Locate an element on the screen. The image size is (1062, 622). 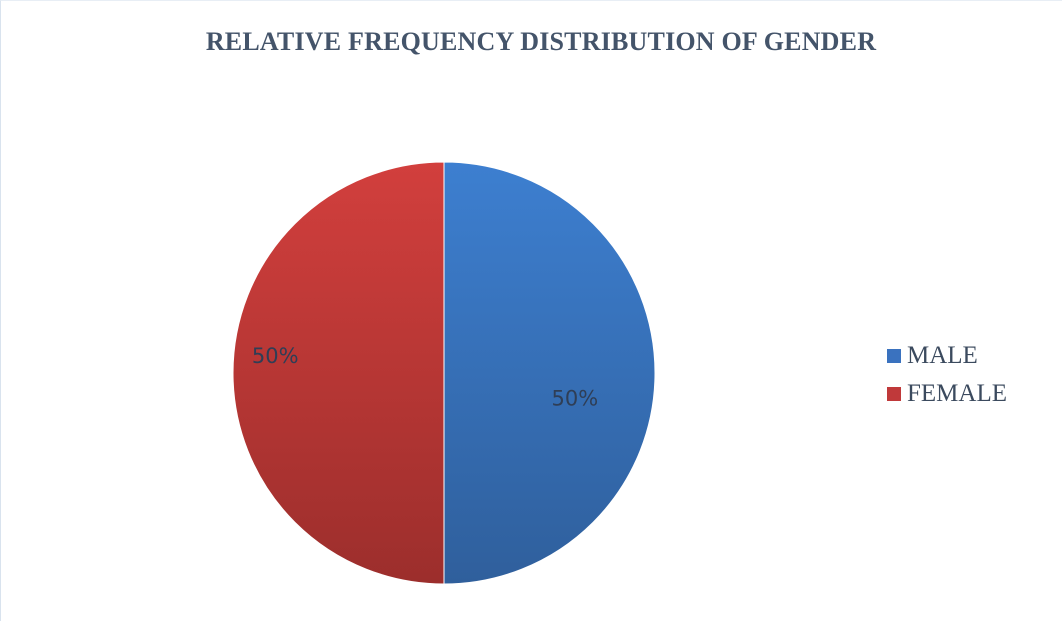
legend: MALE FEMALE is located at coordinates (947, 375).